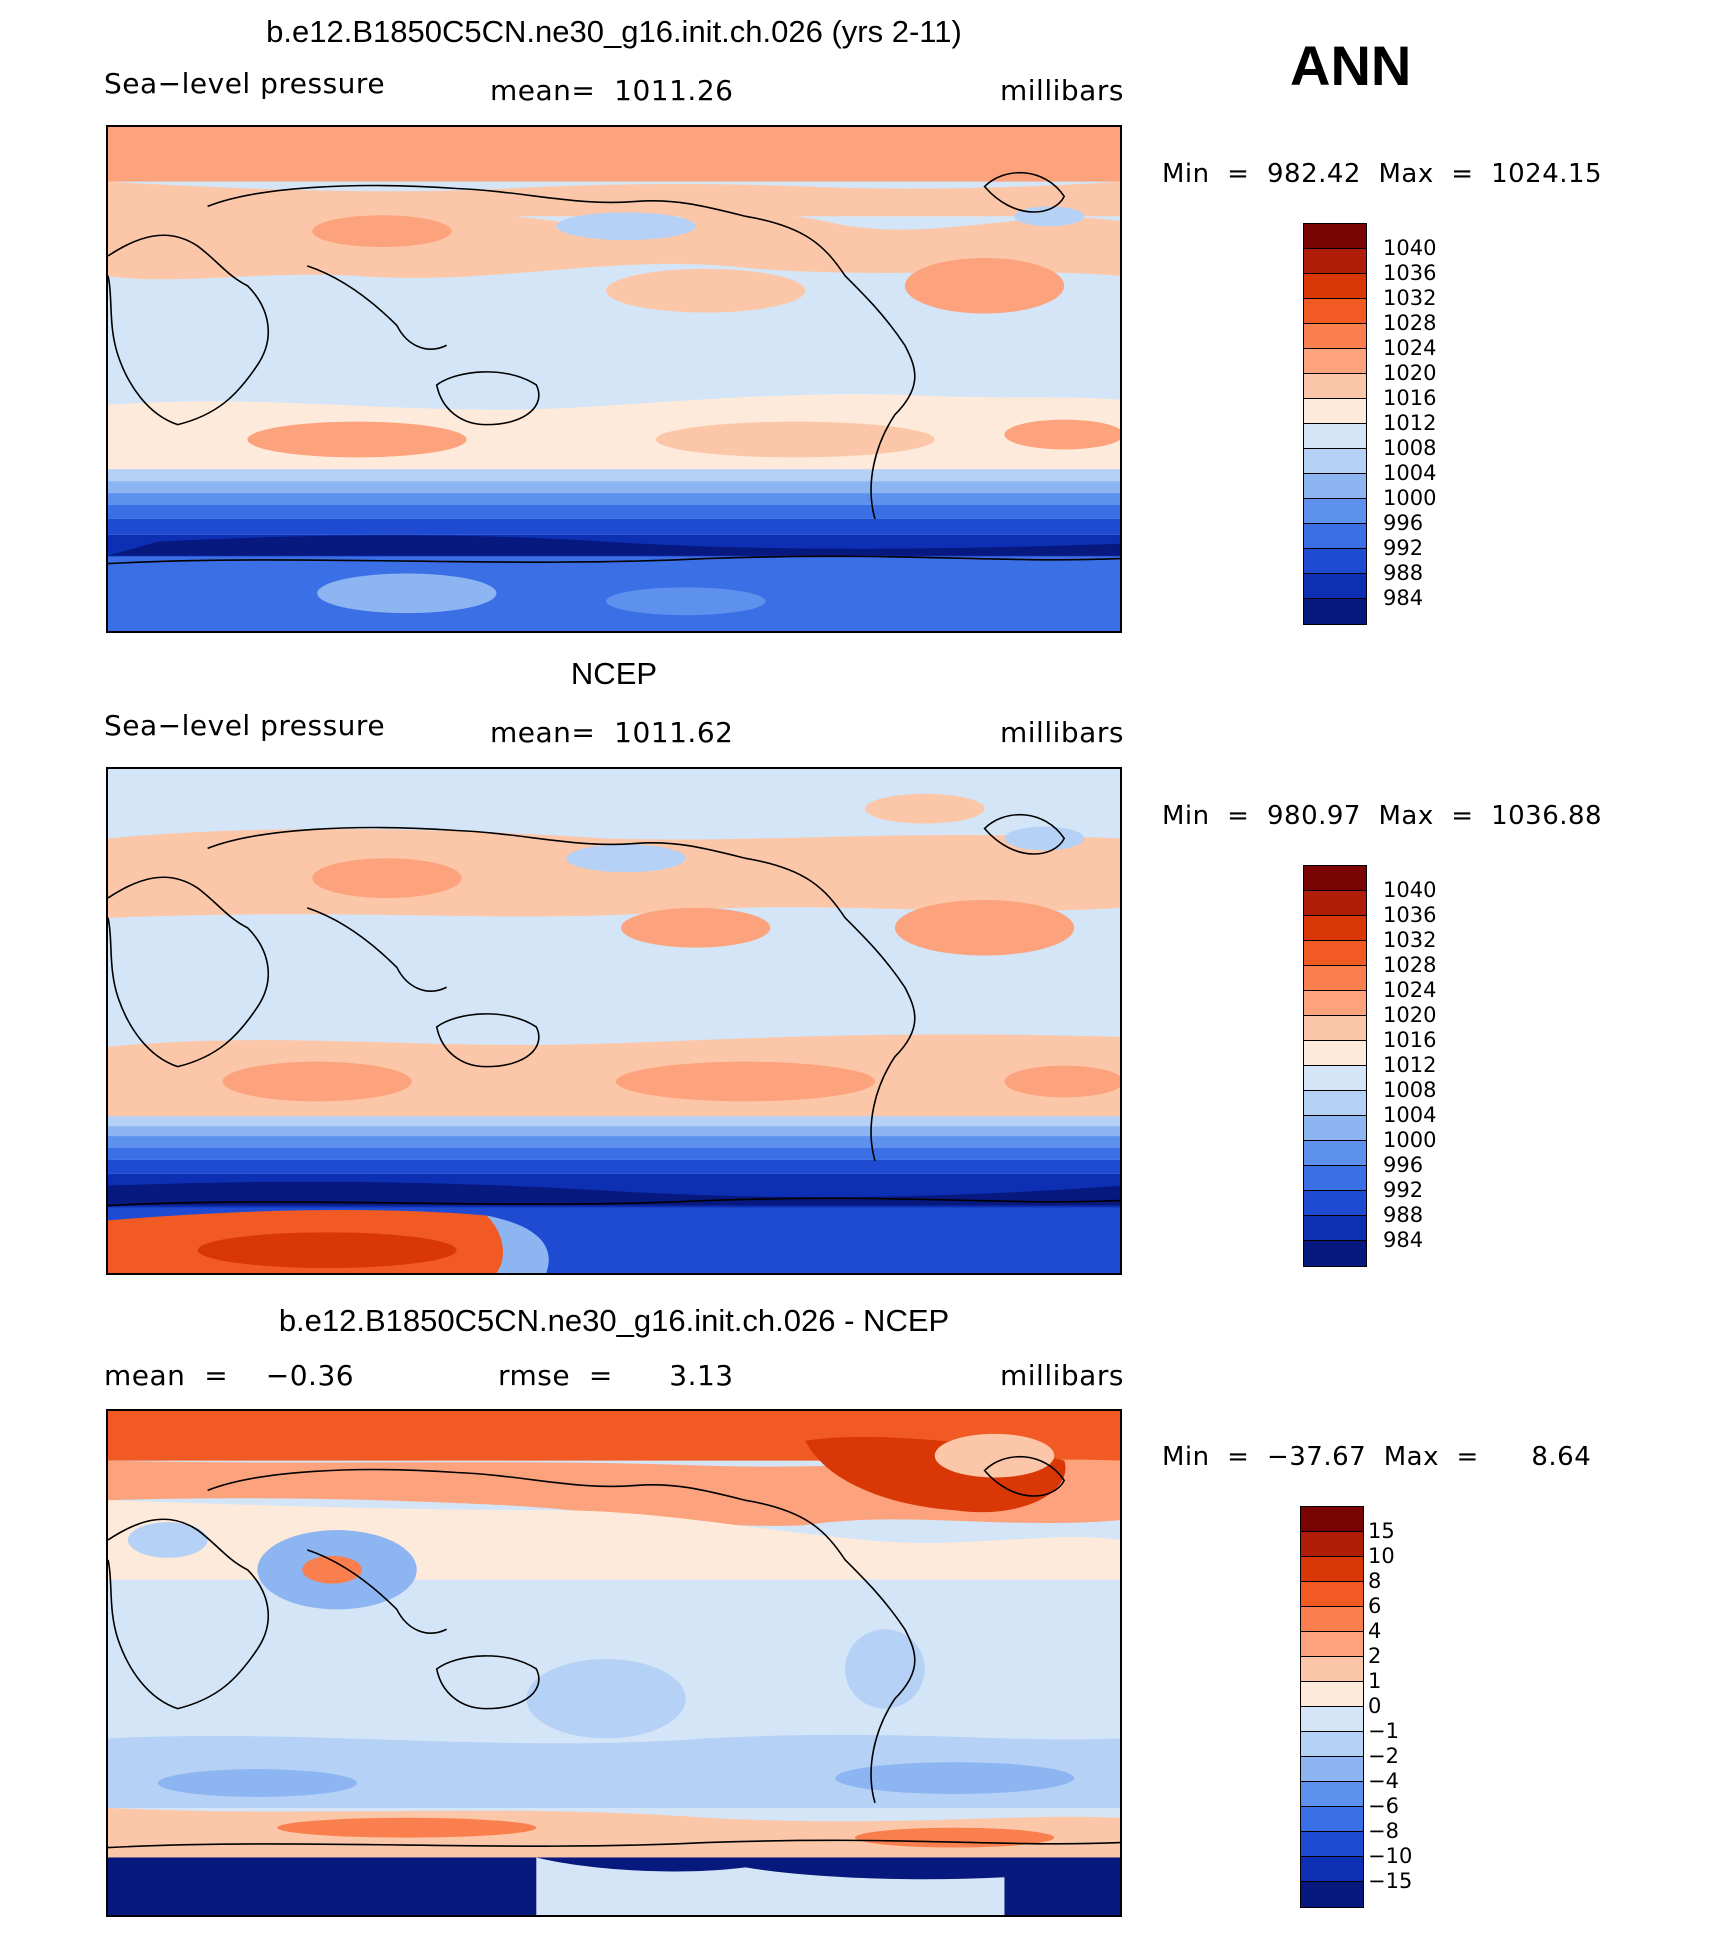 The width and height of the screenshot is (1710, 1953). I want to click on icelandic-low, so click(1044, 838).